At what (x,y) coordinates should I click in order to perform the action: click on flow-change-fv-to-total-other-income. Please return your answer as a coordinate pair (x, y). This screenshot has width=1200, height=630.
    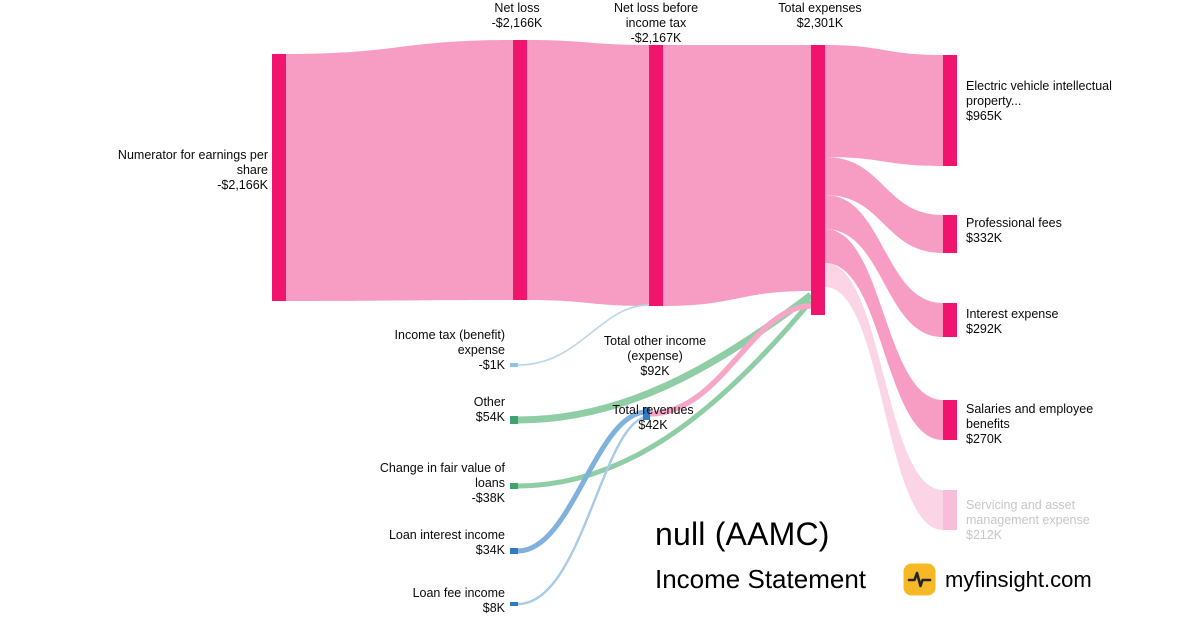
    Looking at the image, I should click on (665, 394).